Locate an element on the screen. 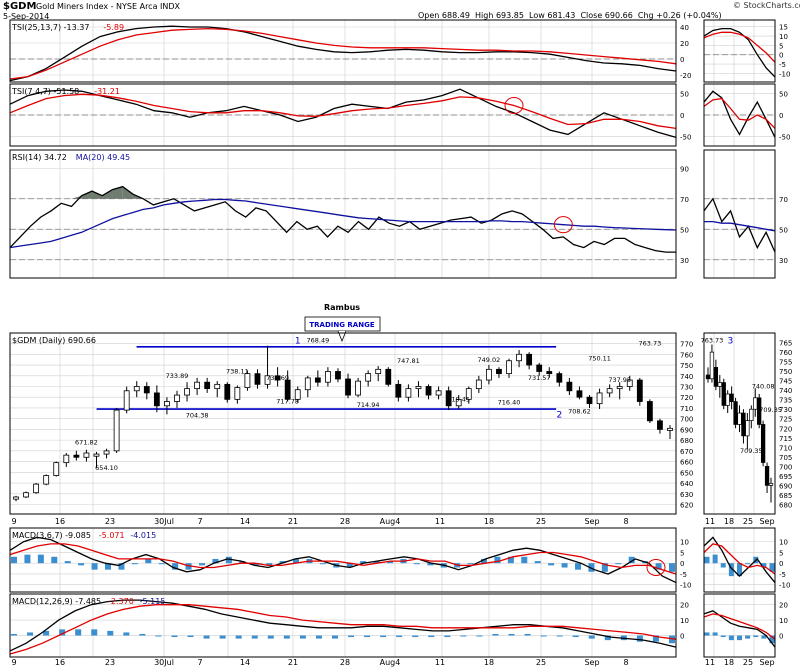  price-label-9: 747.81 is located at coordinates (408, 361).